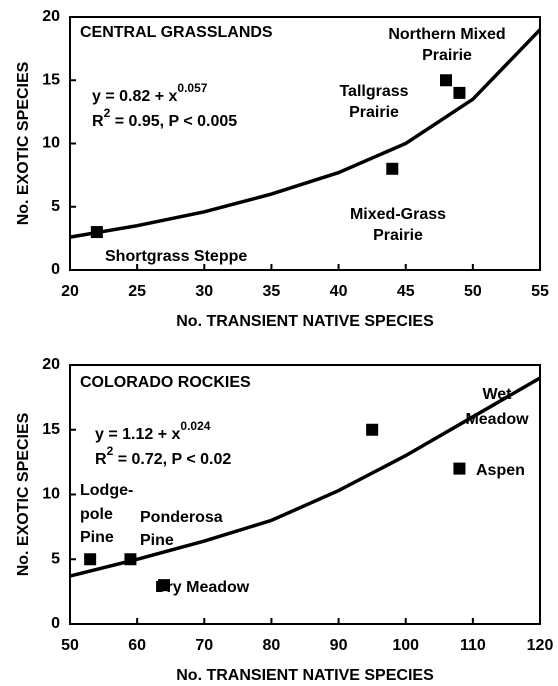 The width and height of the screenshot is (558, 686). Describe the element at coordinates (373, 91) in the screenshot. I see `point-label: Tallgrass` at that location.